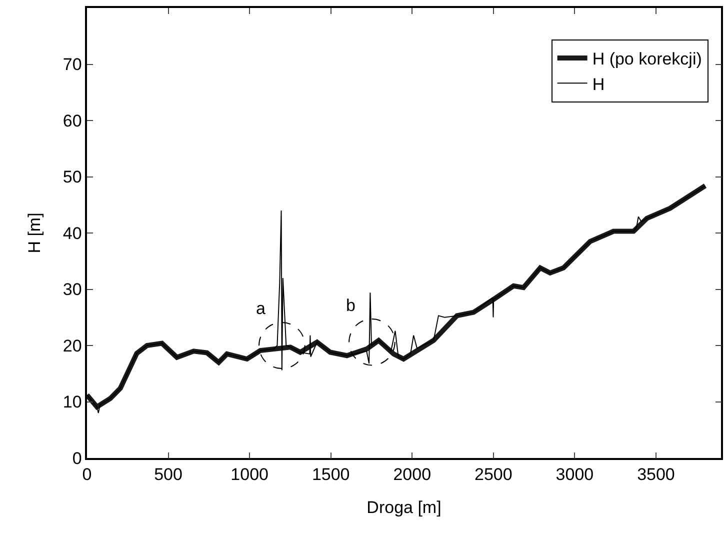 This screenshot has height=536, width=728. Describe the element at coordinates (249, 474) in the screenshot. I see `x-tick-label: 1000` at that location.